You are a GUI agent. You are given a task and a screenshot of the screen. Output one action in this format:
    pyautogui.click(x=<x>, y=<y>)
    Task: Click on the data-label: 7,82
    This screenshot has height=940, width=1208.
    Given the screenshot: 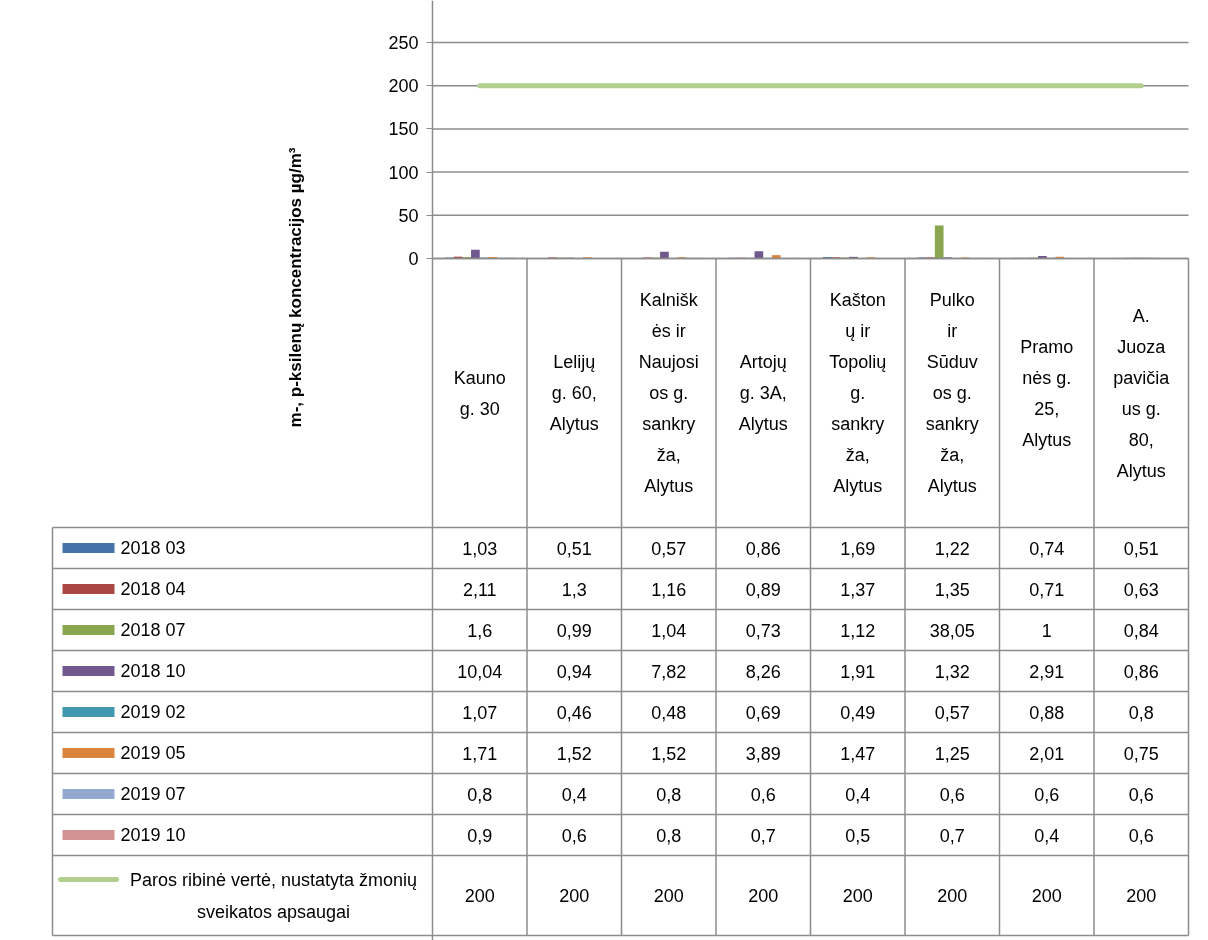 What is the action you would take?
    pyautogui.click(x=669, y=671)
    